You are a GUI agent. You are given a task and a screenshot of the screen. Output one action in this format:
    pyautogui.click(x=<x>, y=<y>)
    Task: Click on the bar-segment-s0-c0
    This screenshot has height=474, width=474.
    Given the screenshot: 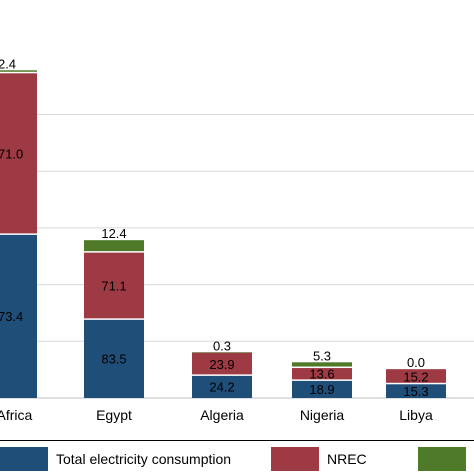 What is the action you would take?
    pyautogui.click(x=18, y=316)
    